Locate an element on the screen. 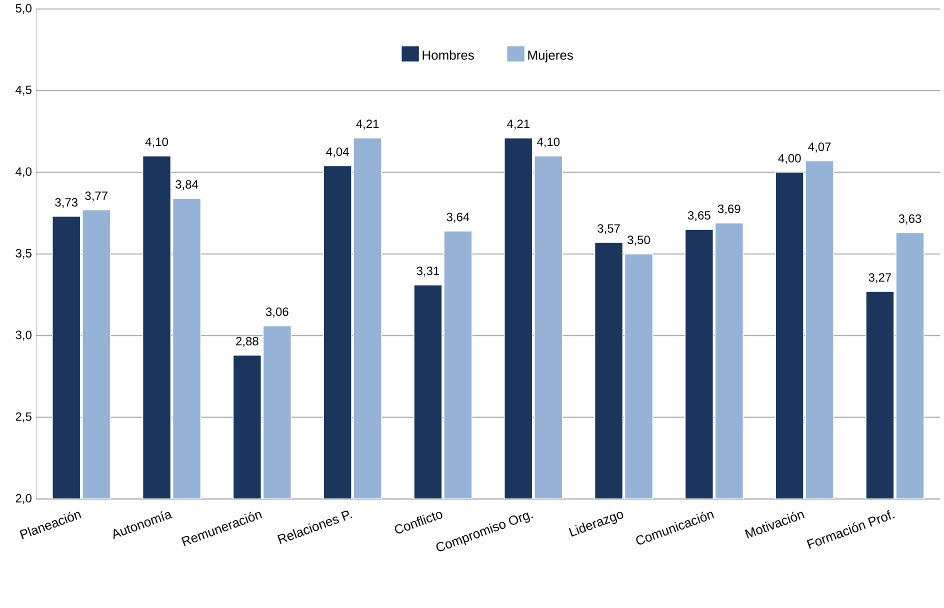 The height and width of the screenshot is (608, 944). data-label: 3,06 is located at coordinates (277, 312).